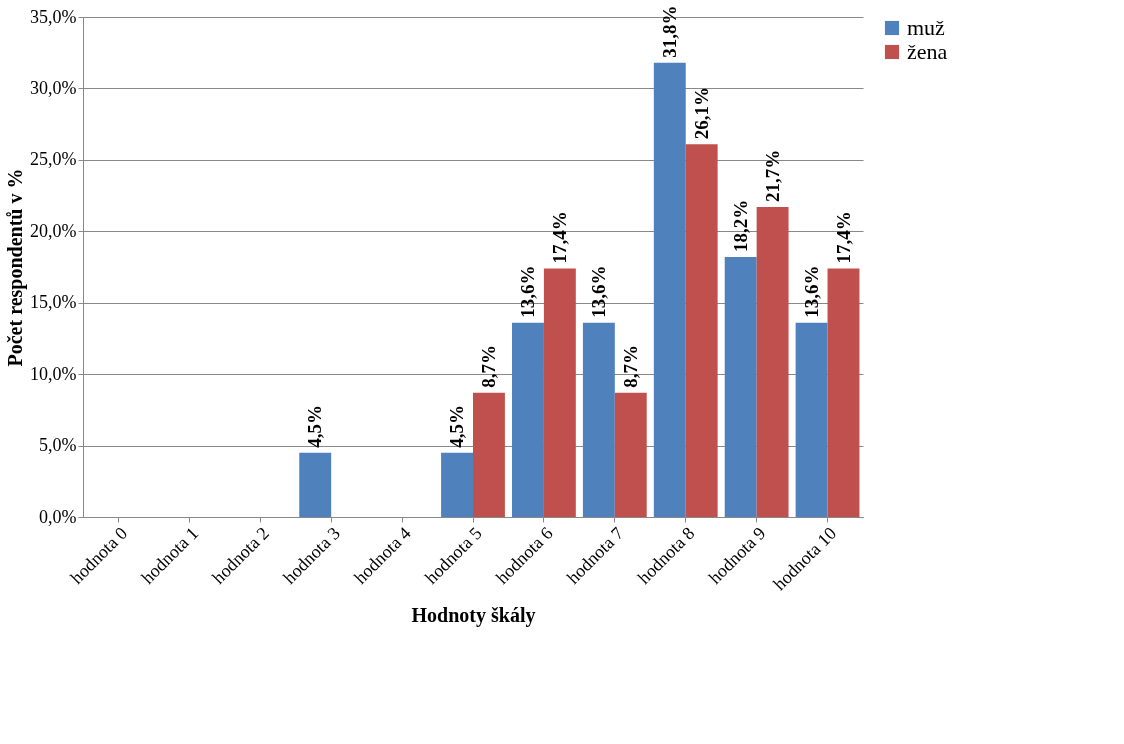 The image size is (1124, 744). What do you see at coordinates (53, 373) in the screenshot?
I see `y-tick-label: 10,0%` at bounding box center [53, 373].